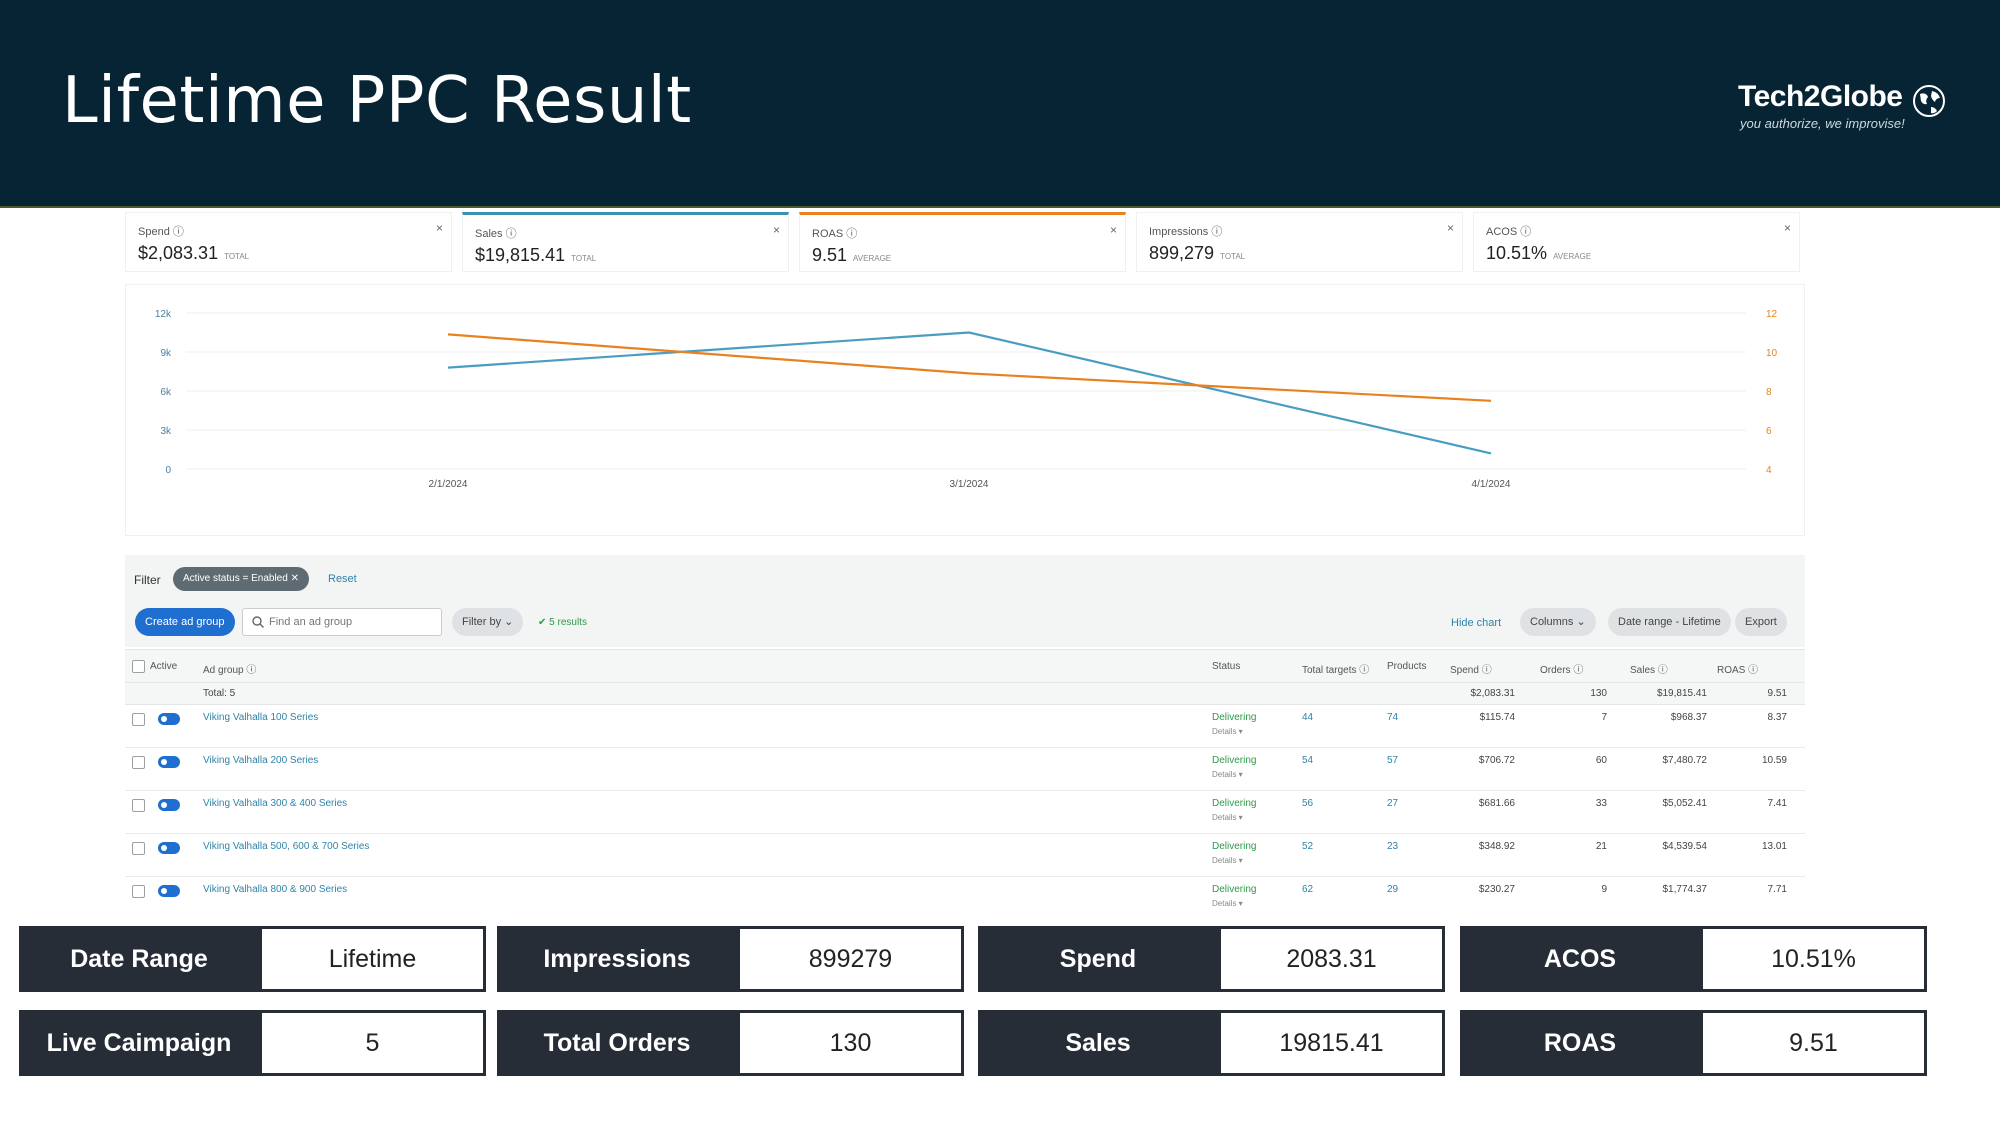 The image size is (2000, 1125). What do you see at coordinates (288, 242) in the screenshot?
I see `metric-card-spend: Spend ⓘ $2,083.31 TOTAL ×` at bounding box center [288, 242].